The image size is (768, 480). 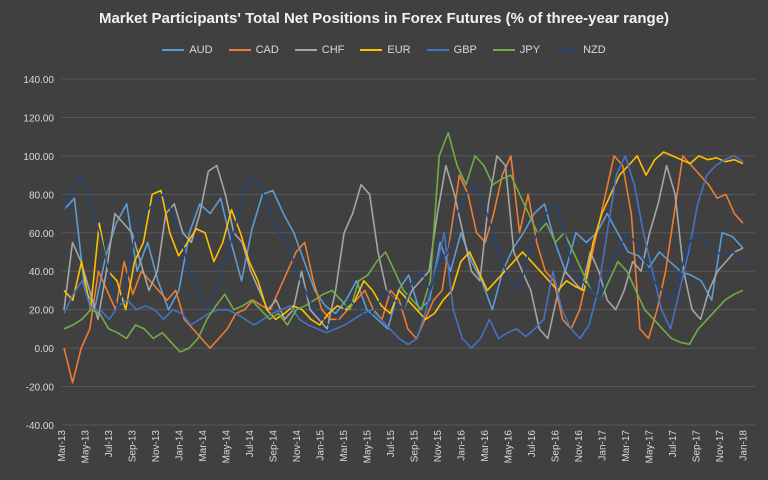 What do you see at coordinates (414, 446) in the screenshot?
I see `x-tick-label: Sep-15` at bounding box center [414, 446].